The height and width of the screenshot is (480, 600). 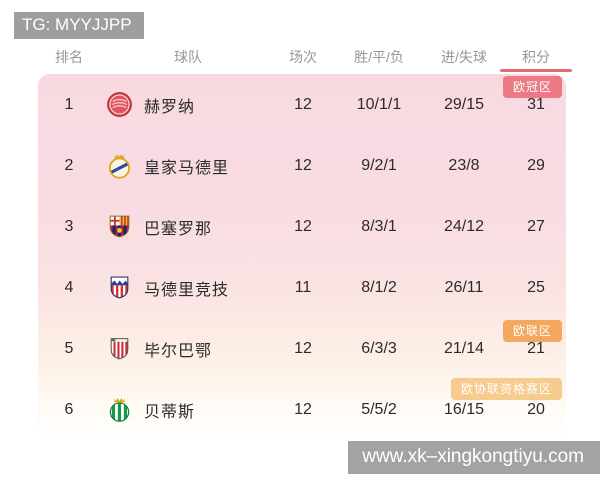 I want to click on goals-cell: 29/15, so click(x=464, y=104).